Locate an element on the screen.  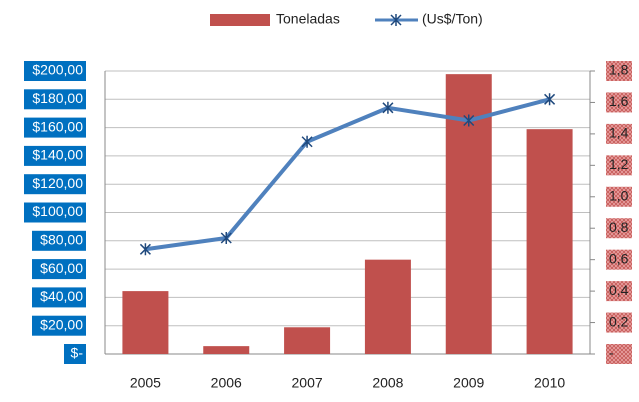
y-tick-label: $40,00 is located at coordinates (61, 296).